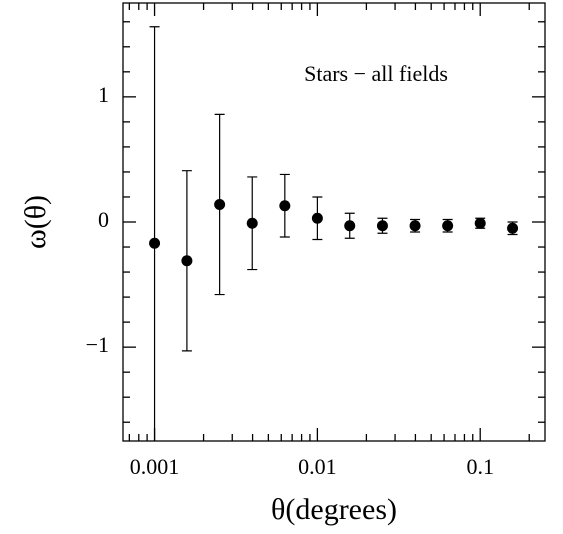  I want to click on y-tick-label: −1, so click(97, 344).